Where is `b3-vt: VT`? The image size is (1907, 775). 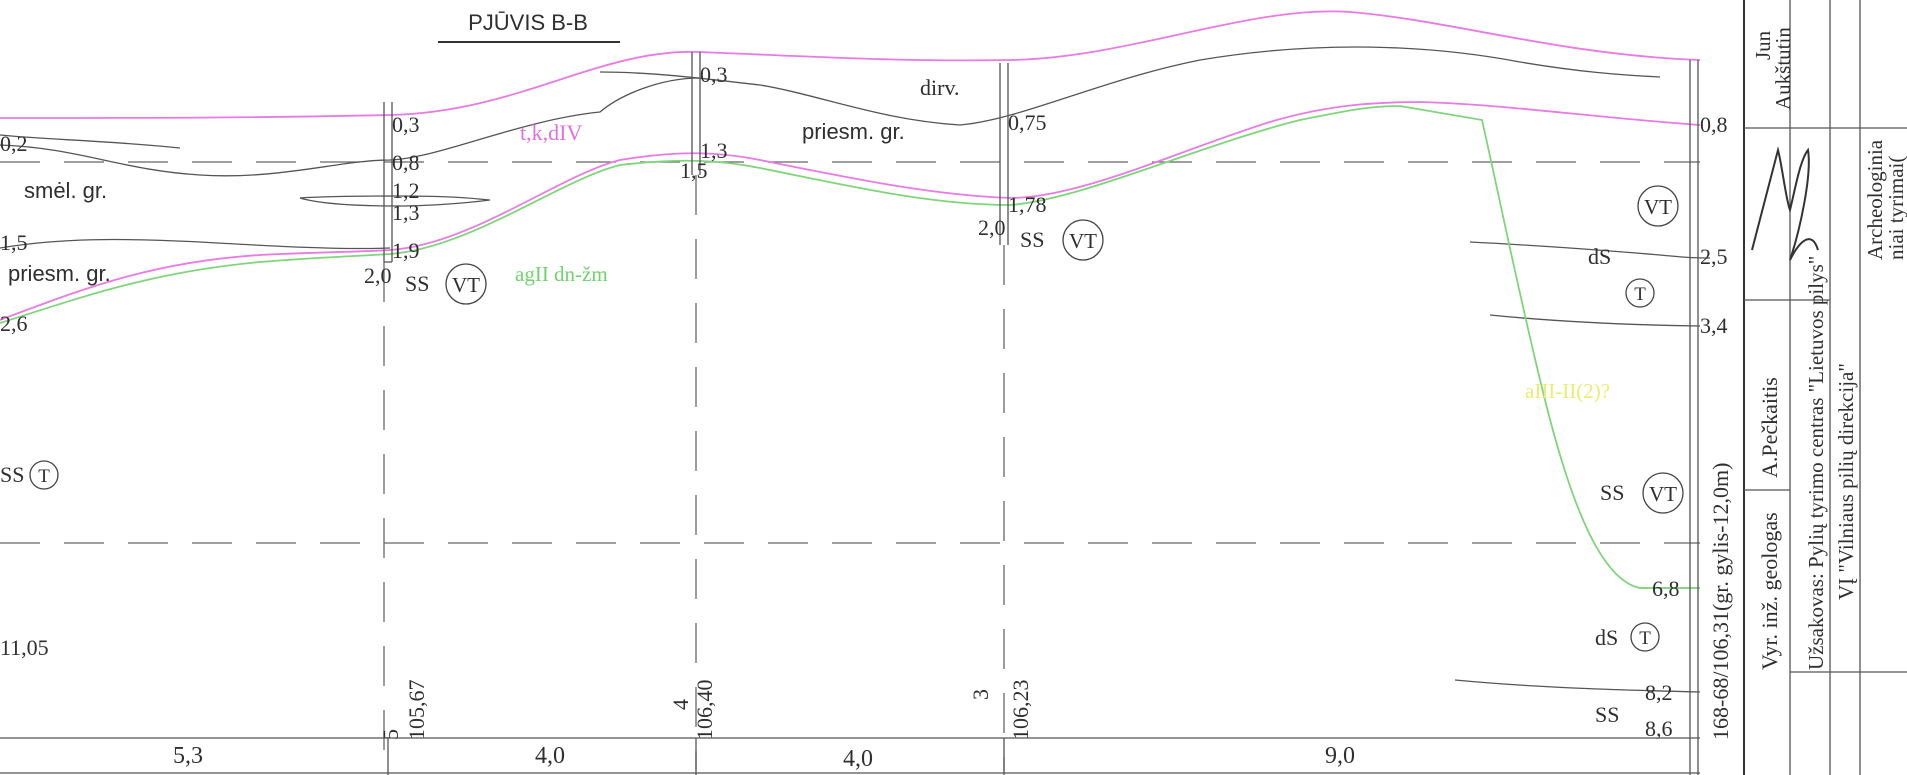
b3-vt: VT is located at coordinates (1083, 241).